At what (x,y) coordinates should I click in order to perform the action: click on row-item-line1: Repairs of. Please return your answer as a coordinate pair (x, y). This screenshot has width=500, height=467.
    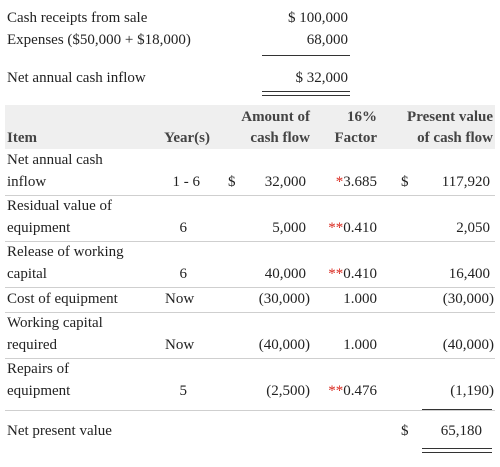
    Looking at the image, I should click on (38, 369).